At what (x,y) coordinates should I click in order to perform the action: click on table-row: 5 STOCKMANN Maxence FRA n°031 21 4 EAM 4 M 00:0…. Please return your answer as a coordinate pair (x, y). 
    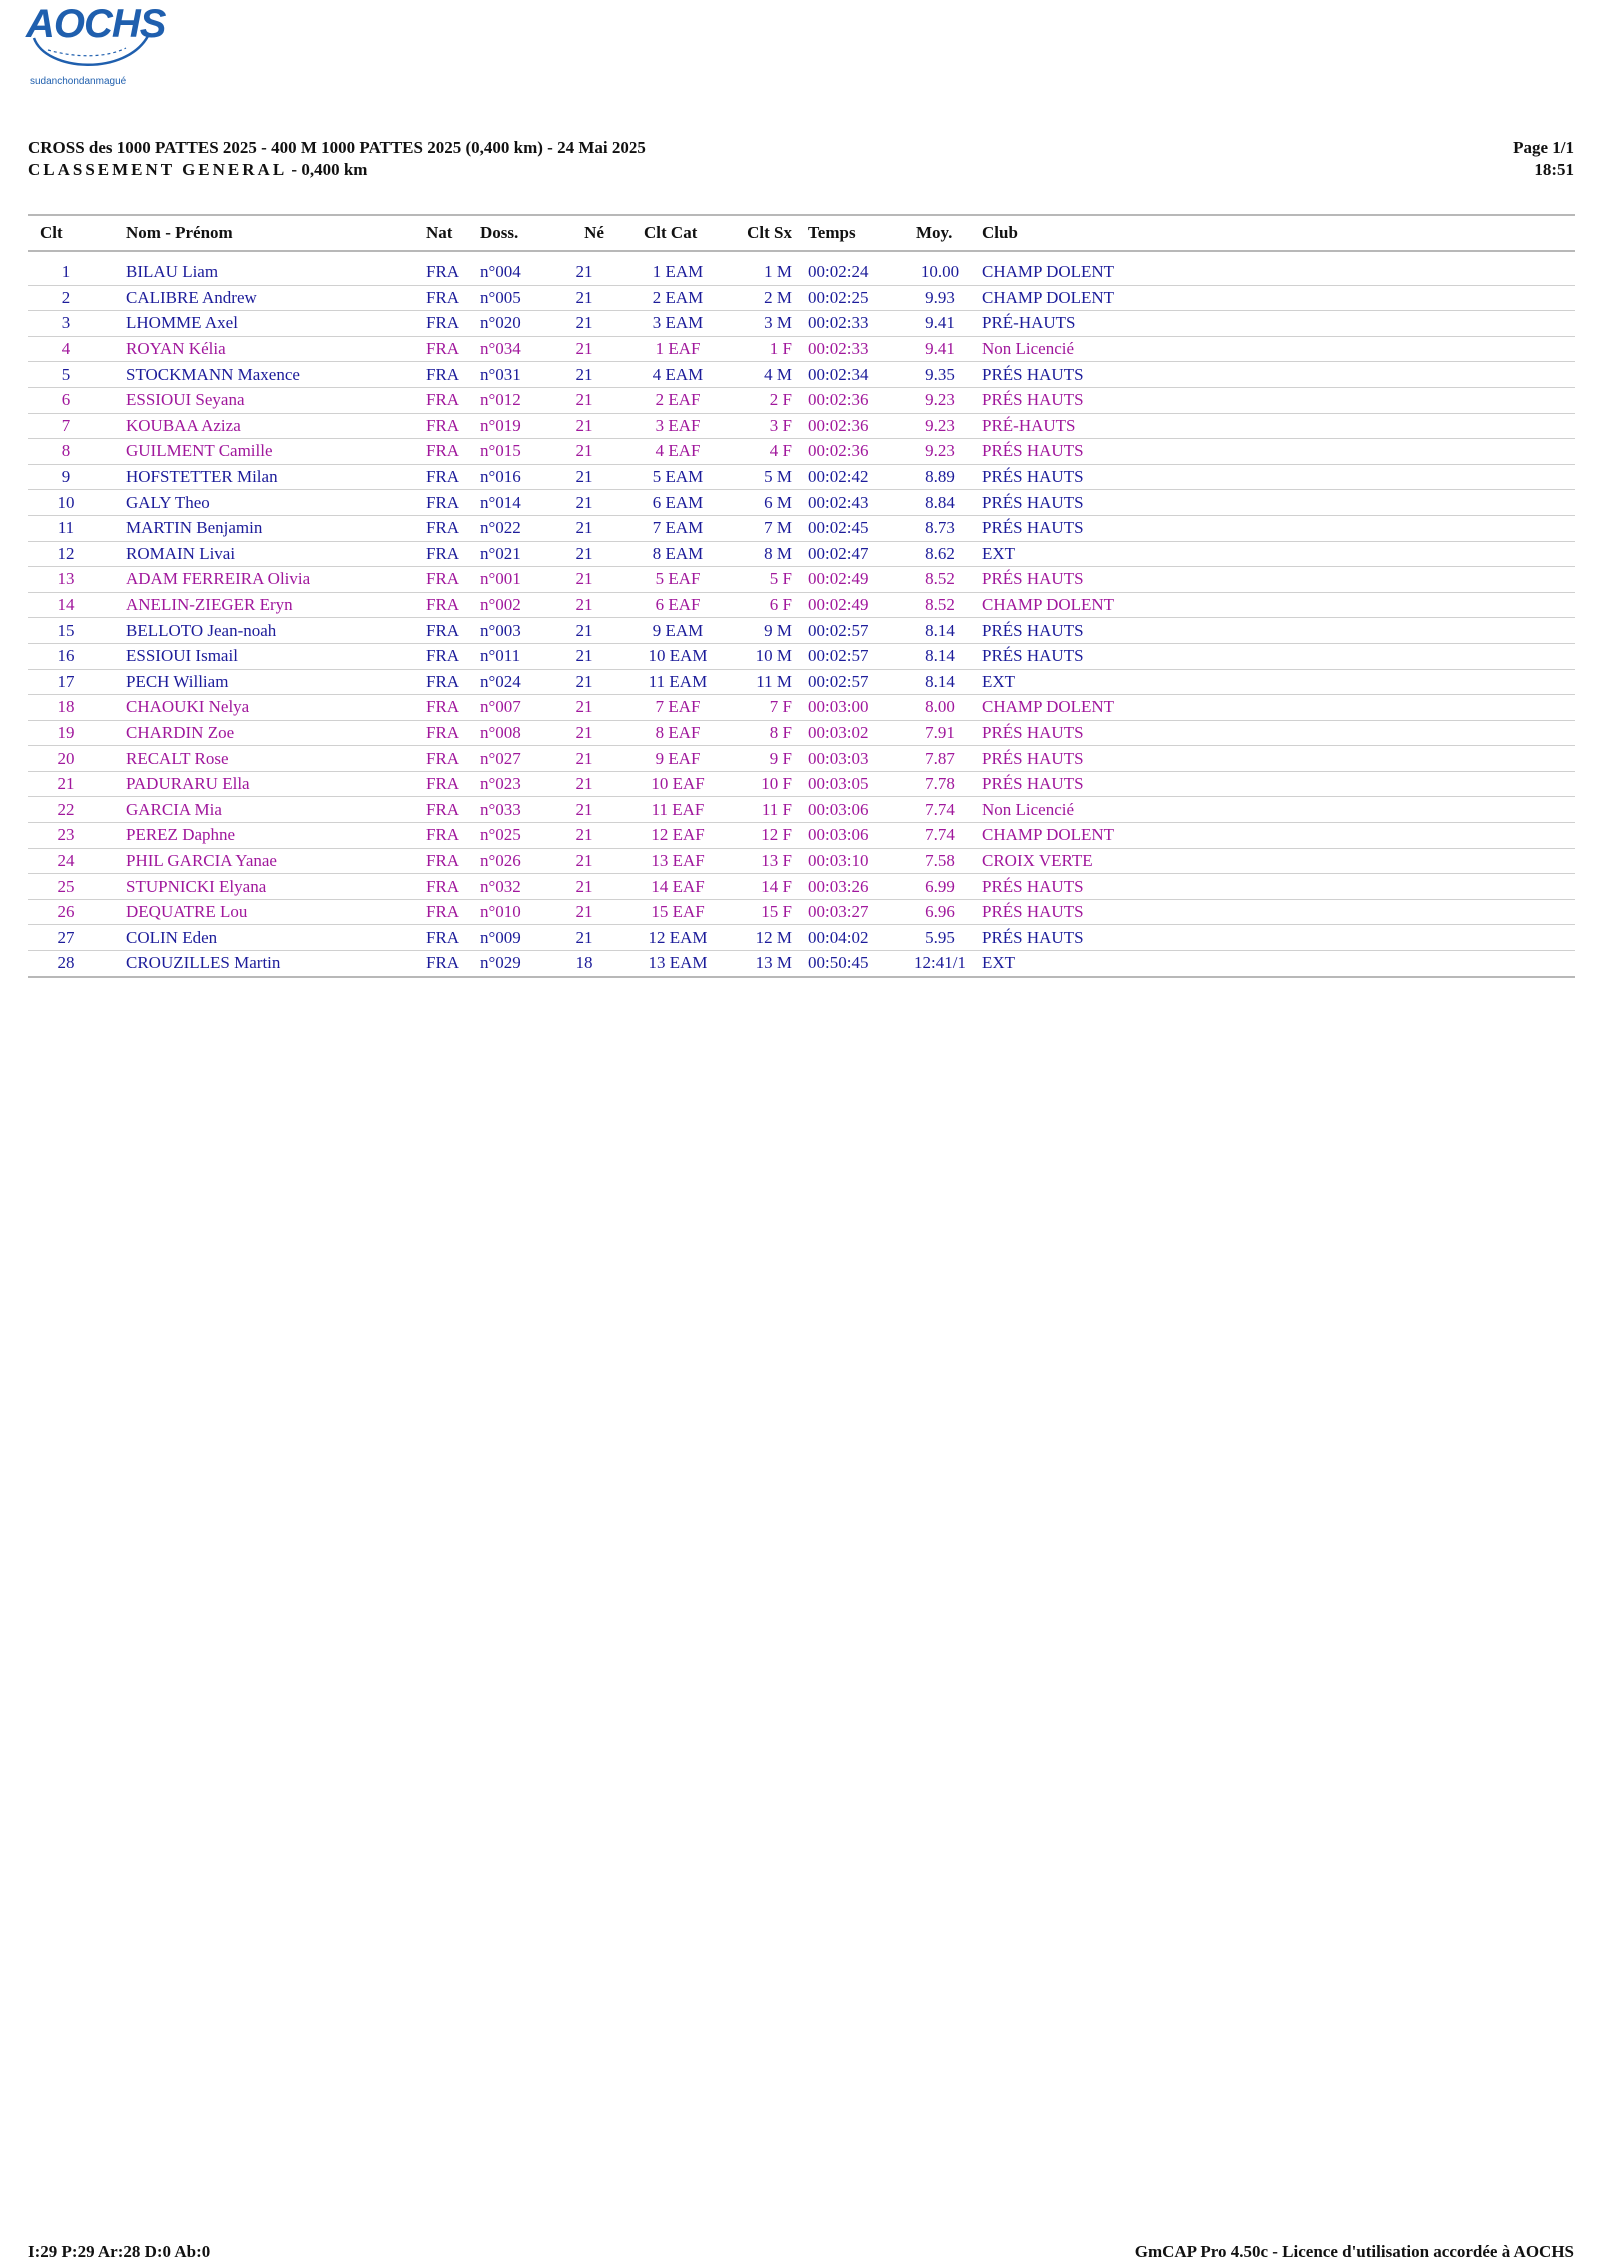
    Looking at the image, I should click on (801, 374).